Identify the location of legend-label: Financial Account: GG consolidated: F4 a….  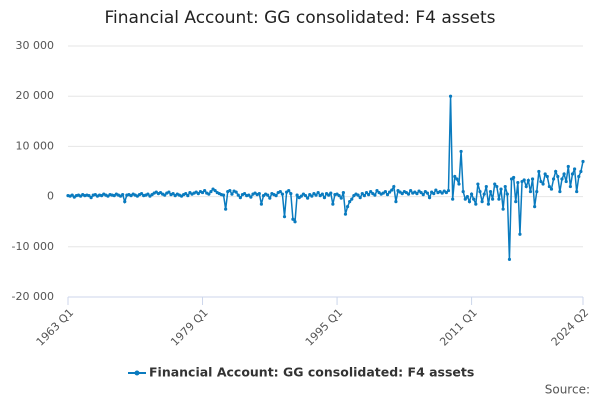
(311, 372).